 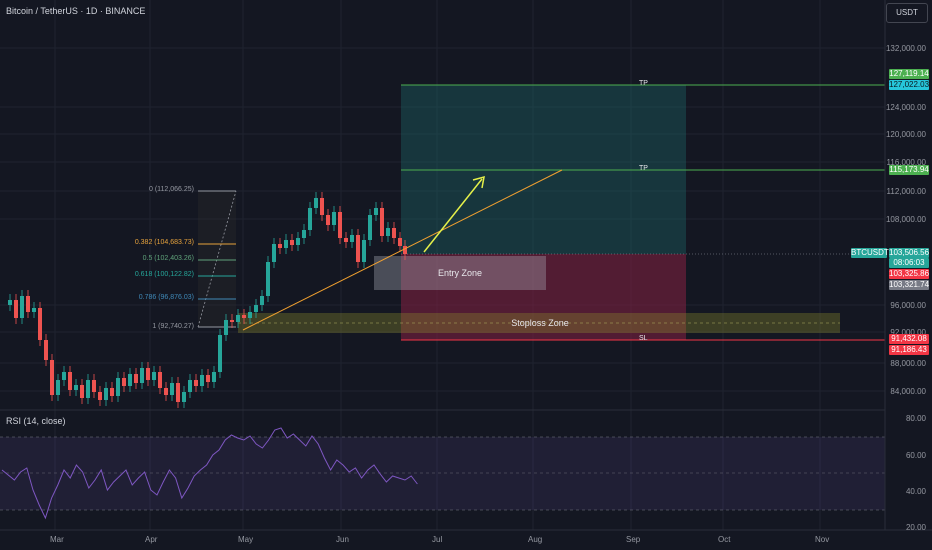 I want to click on entry-zone-box, so click(x=460, y=273).